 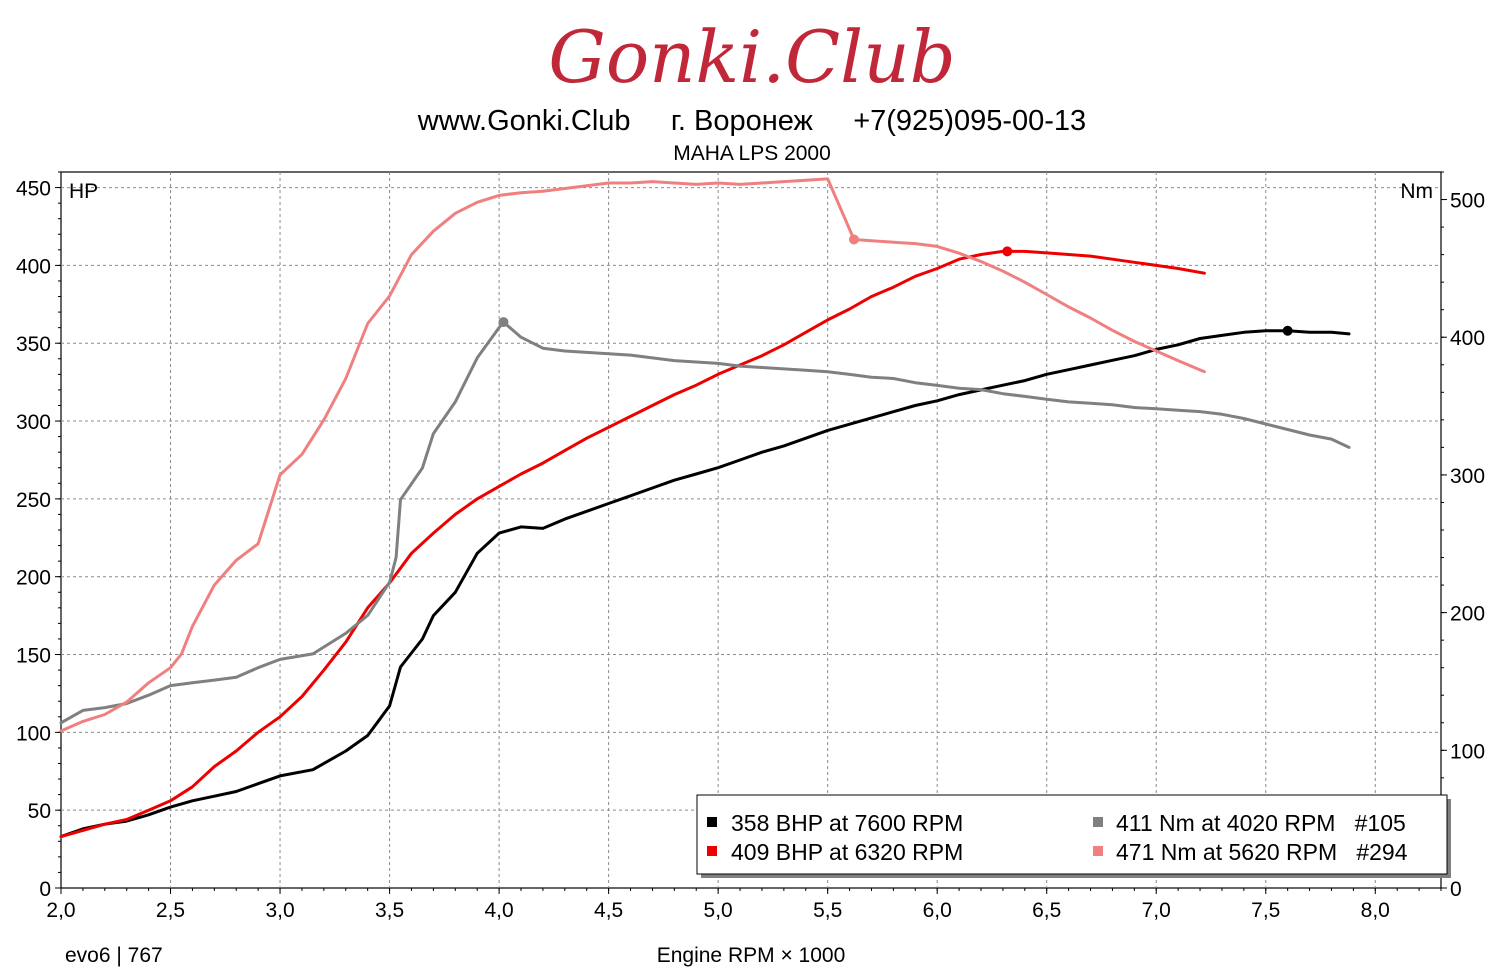 What do you see at coordinates (853, 239) in the screenshot?
I see `peak-marker-torque-stock` at bounding box center [853, 239].